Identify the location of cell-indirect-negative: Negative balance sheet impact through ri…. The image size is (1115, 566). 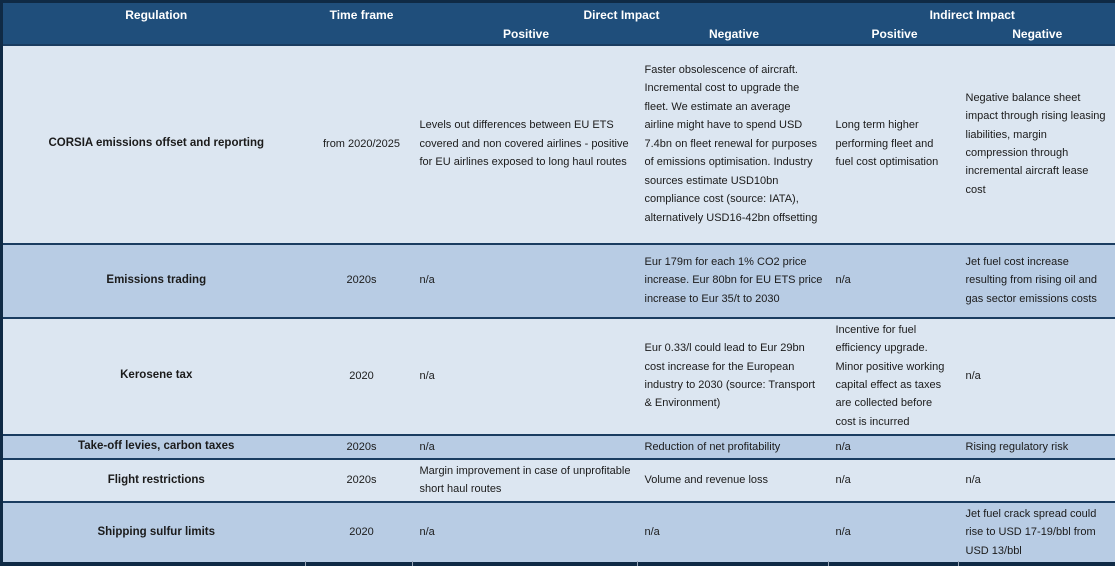
(1035, 143).